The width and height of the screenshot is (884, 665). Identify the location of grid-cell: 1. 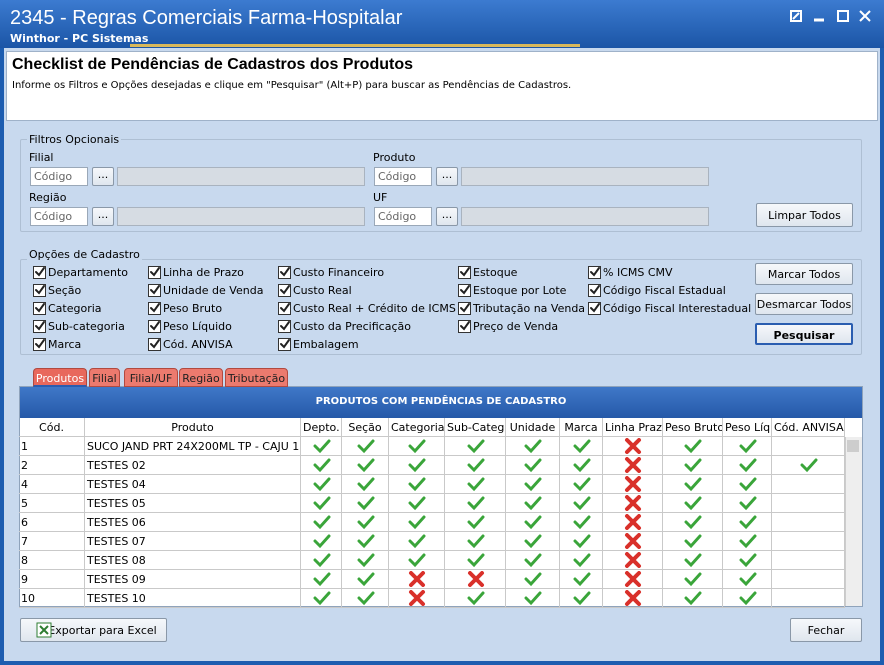
(52, 446).